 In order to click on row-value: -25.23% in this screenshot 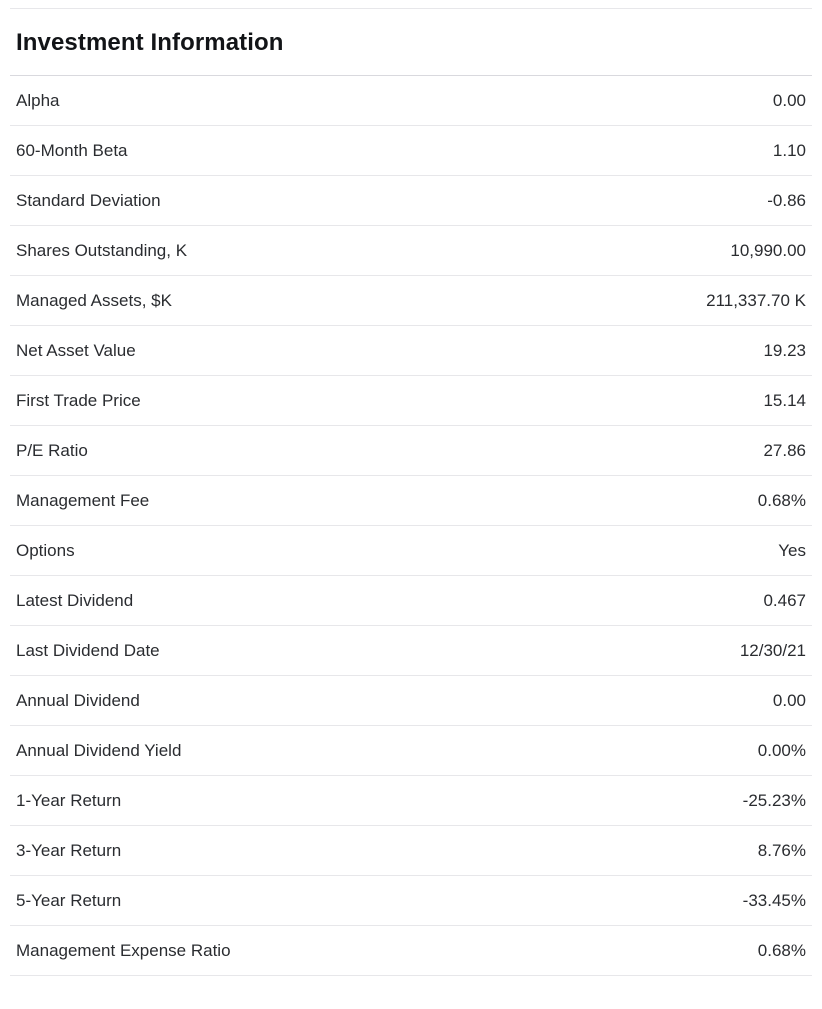, I will do `click(774, 800)`.